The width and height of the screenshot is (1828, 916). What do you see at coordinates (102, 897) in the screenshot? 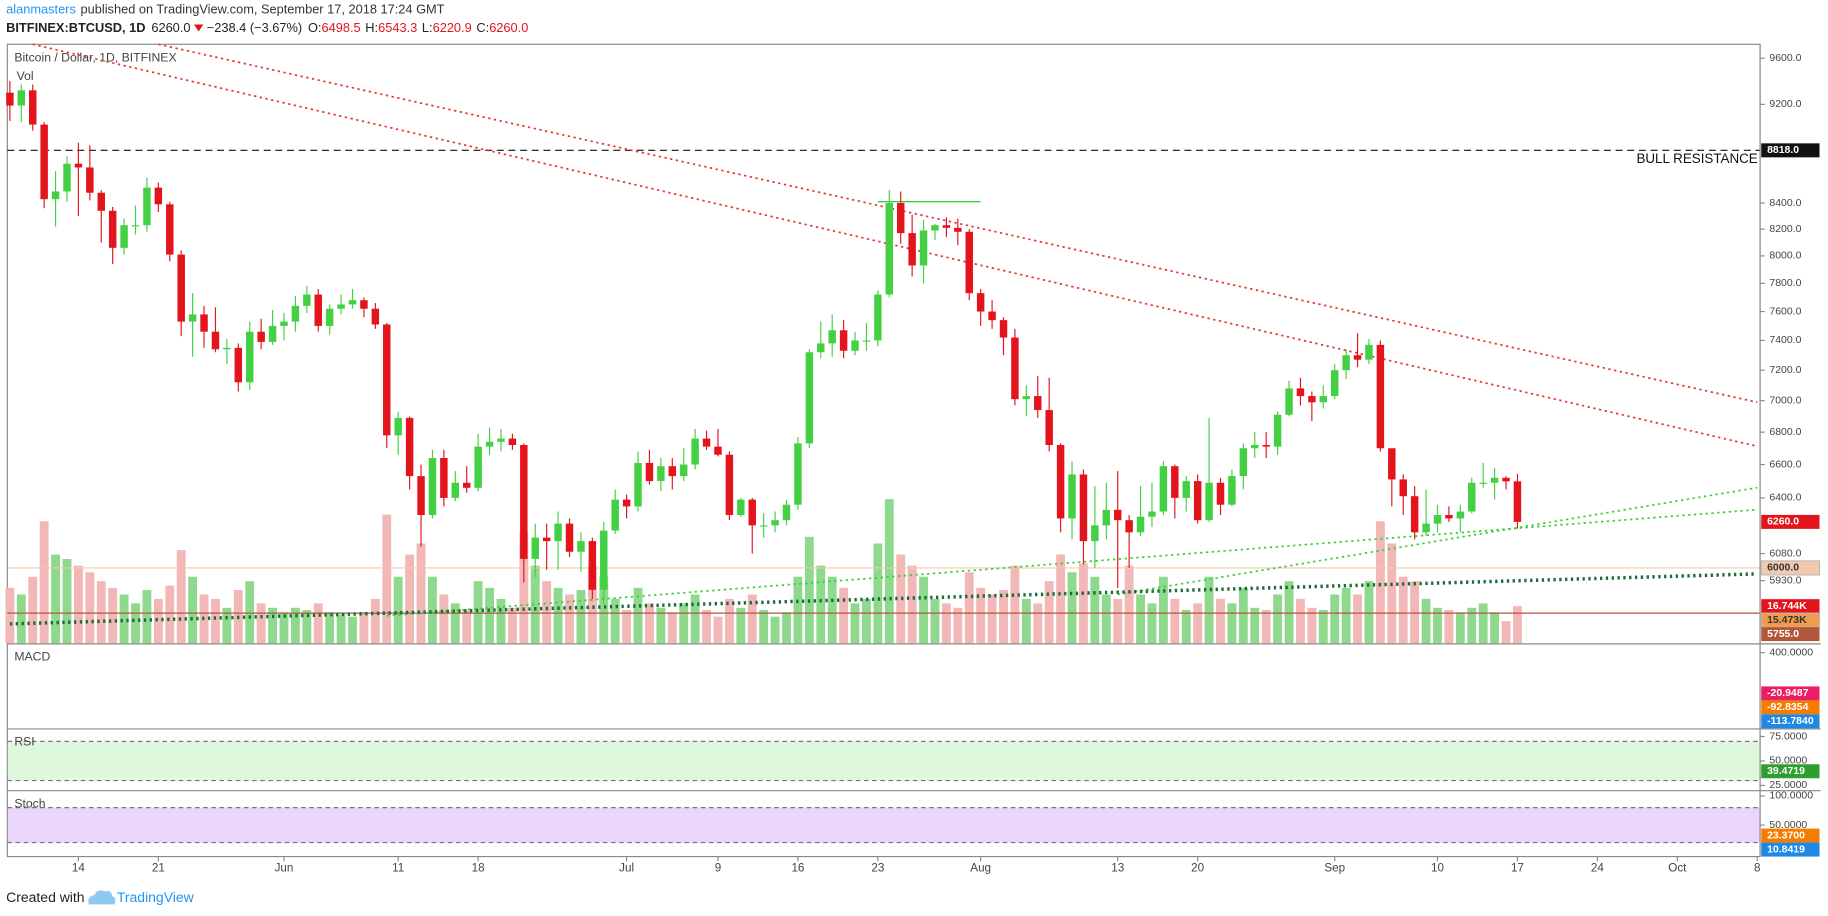
I see `tradingview-logo` at bounding box center [102, 897].